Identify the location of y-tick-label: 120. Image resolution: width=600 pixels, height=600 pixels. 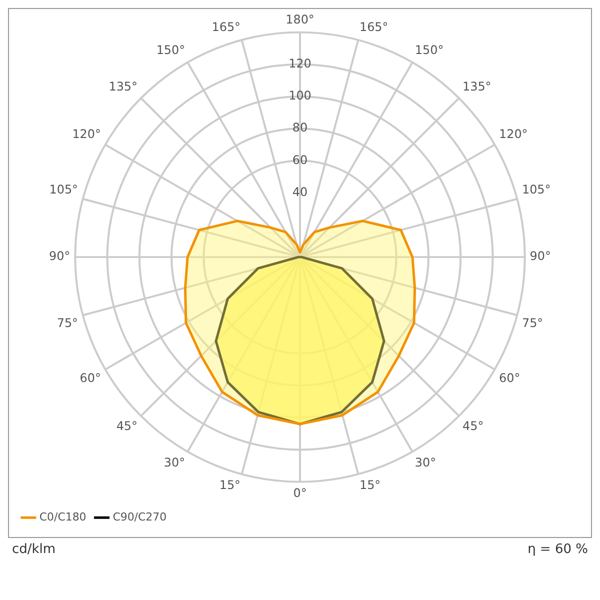
(300, 63).